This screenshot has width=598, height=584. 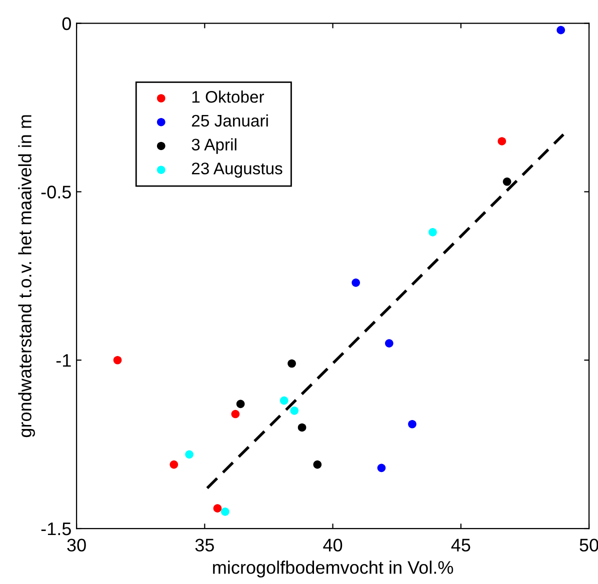 I want to click on y-tick-label: -1.5, so click(x=56, y=529).